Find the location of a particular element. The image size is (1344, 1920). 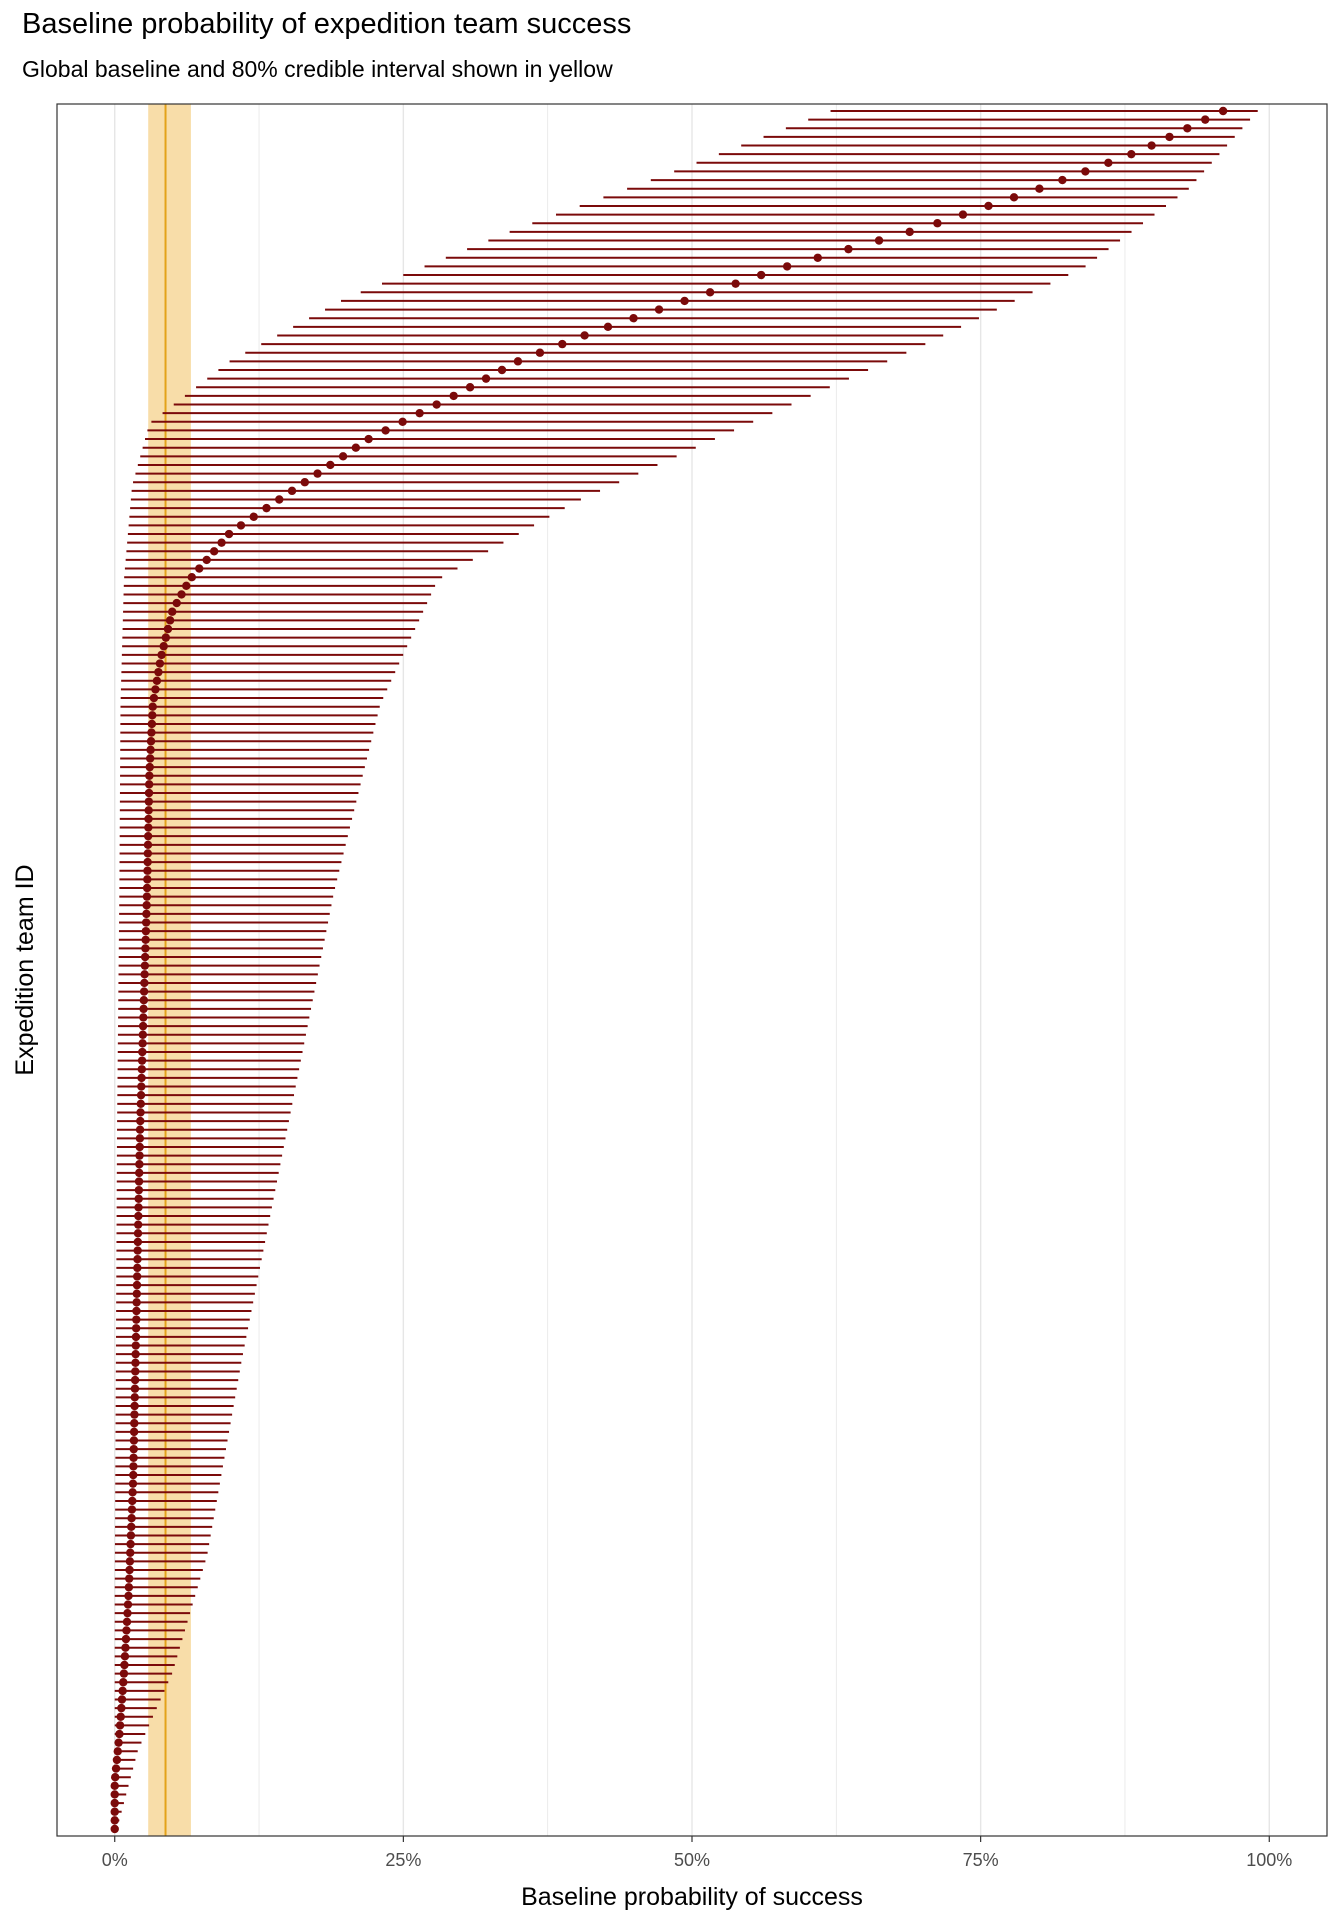

x-tick-label: 25% is located at coordinates (403, 1860).